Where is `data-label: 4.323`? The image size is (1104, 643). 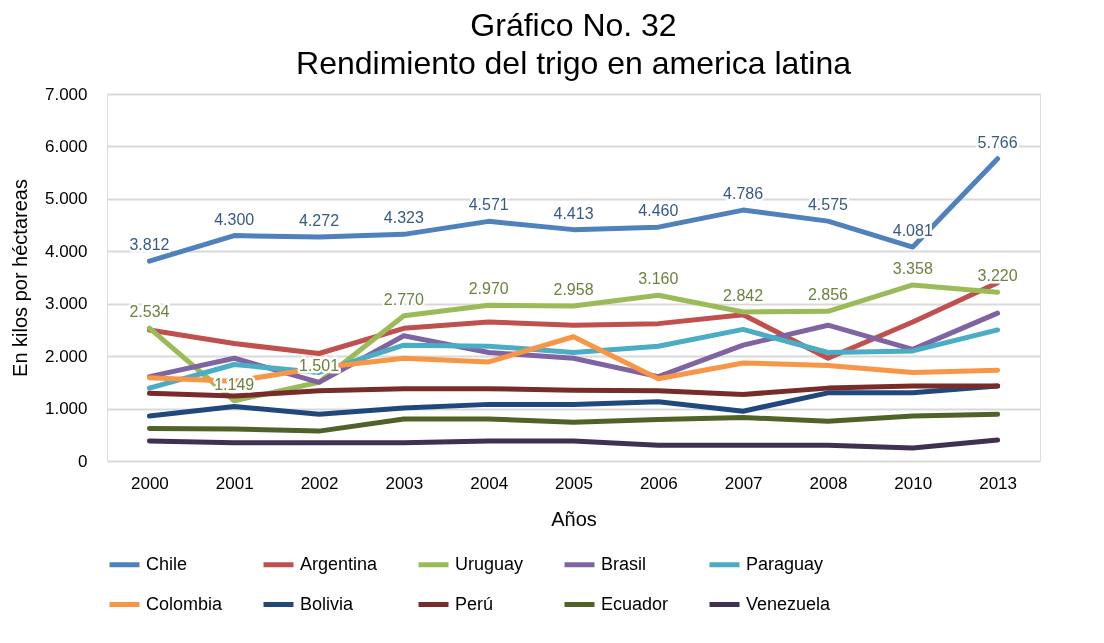
data-label: 4.323 is located at coordinates (403, 218).